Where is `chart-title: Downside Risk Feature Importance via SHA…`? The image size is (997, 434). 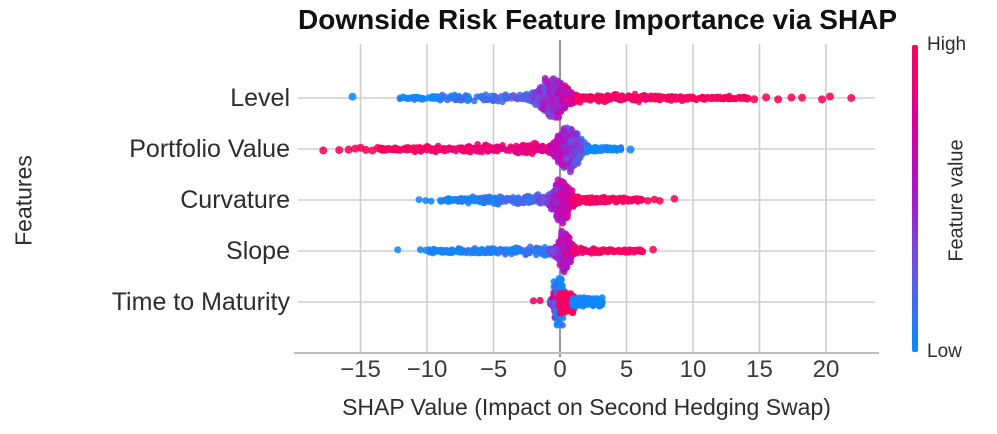
chart-title: Downside Risk Feature Importance via SHA… is located at coordinates (598, 19).